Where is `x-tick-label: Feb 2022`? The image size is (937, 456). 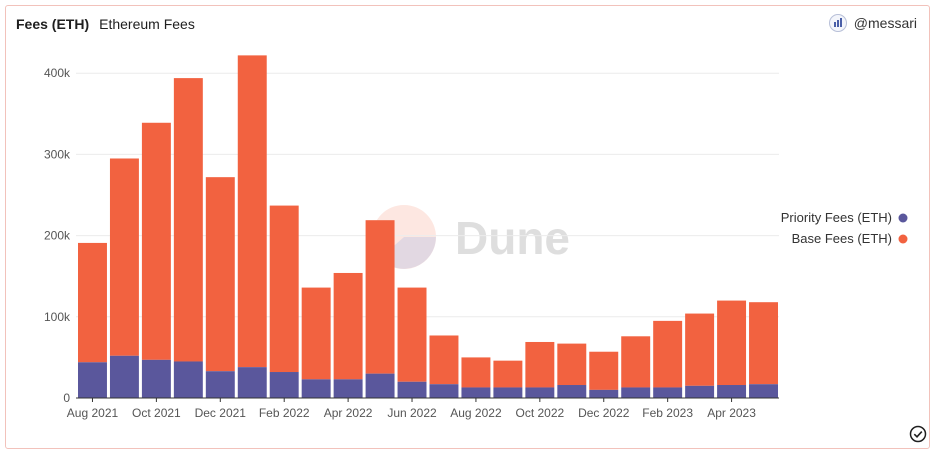 x-tick-label: Feb 2022 is located at coordinates (284, 413).